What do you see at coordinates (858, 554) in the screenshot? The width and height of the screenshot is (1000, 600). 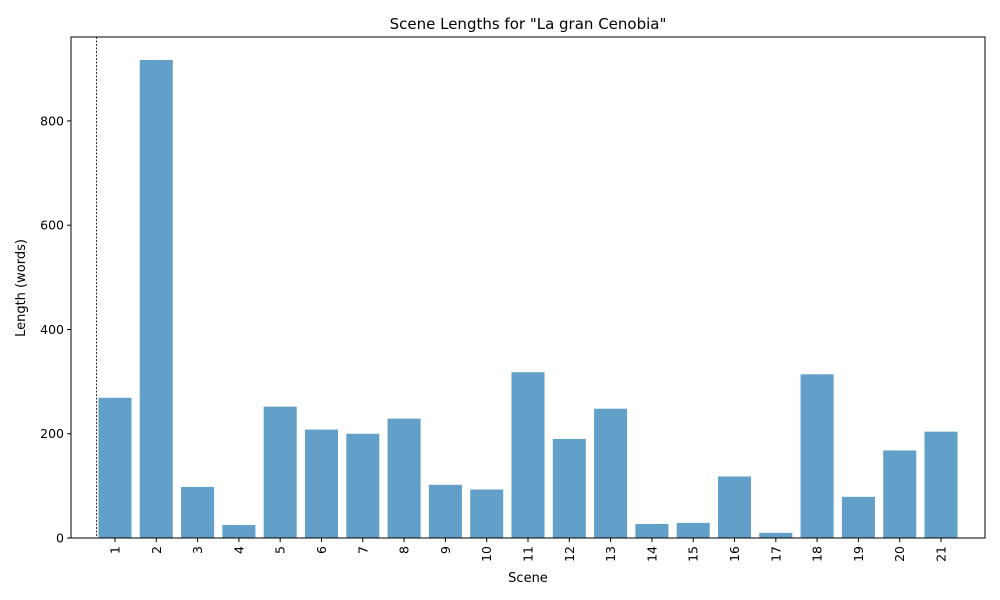 I see `x-tick-label: 19` at bounding box center [858, 554].